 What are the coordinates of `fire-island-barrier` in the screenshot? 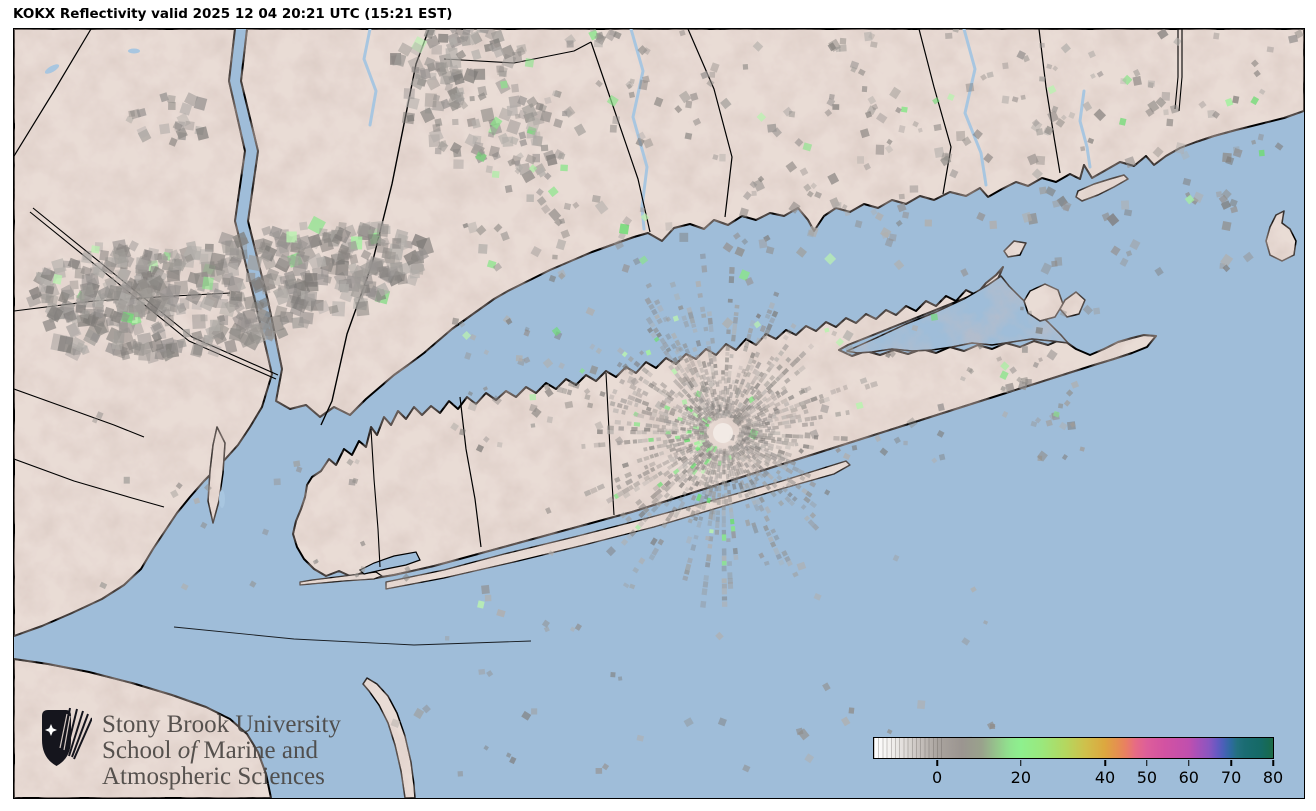 It's located at (618, 525).